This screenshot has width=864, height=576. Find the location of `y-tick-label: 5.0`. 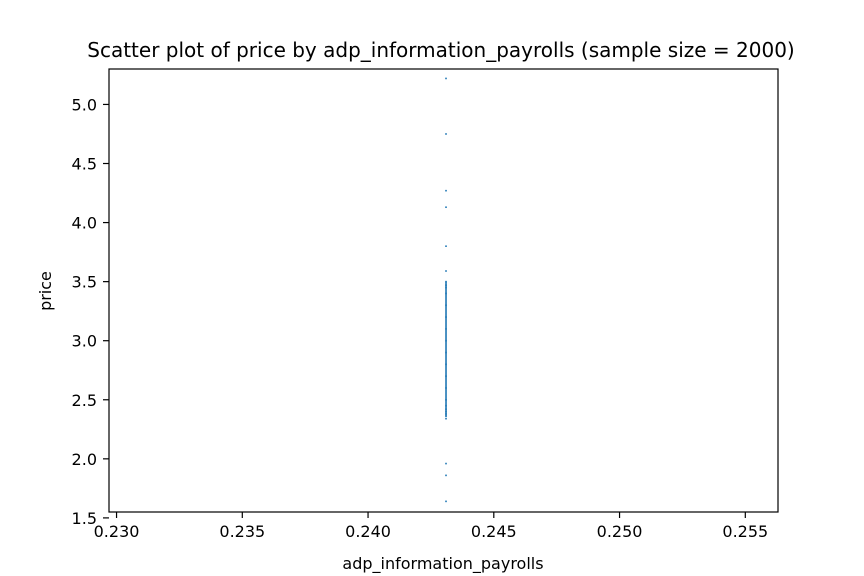

y-tick-label: 5.0 is located at coordinates (84, 104).